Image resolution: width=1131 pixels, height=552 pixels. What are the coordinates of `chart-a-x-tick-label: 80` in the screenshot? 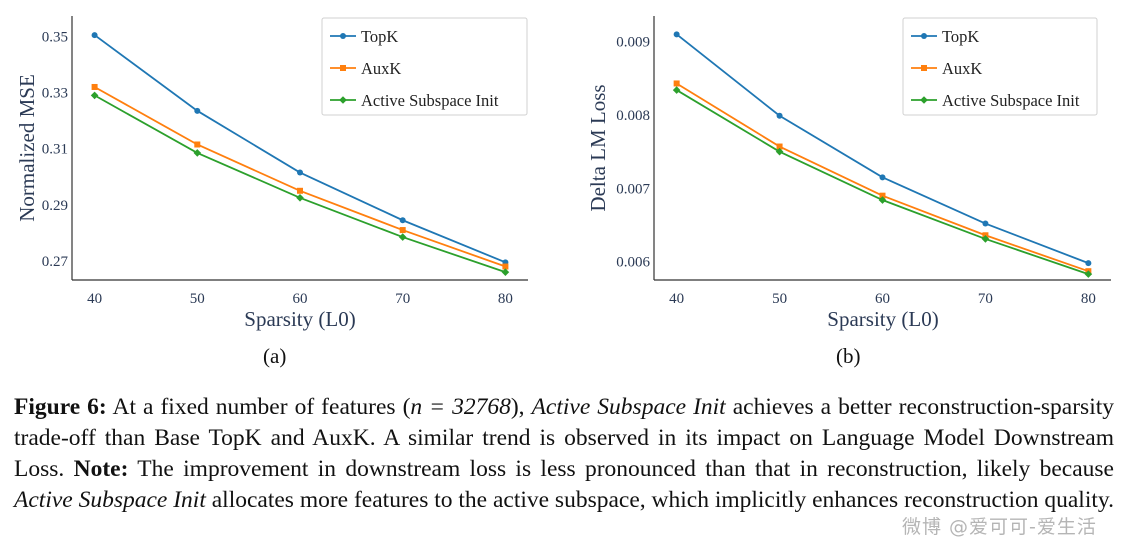 It's located at (505, 299).